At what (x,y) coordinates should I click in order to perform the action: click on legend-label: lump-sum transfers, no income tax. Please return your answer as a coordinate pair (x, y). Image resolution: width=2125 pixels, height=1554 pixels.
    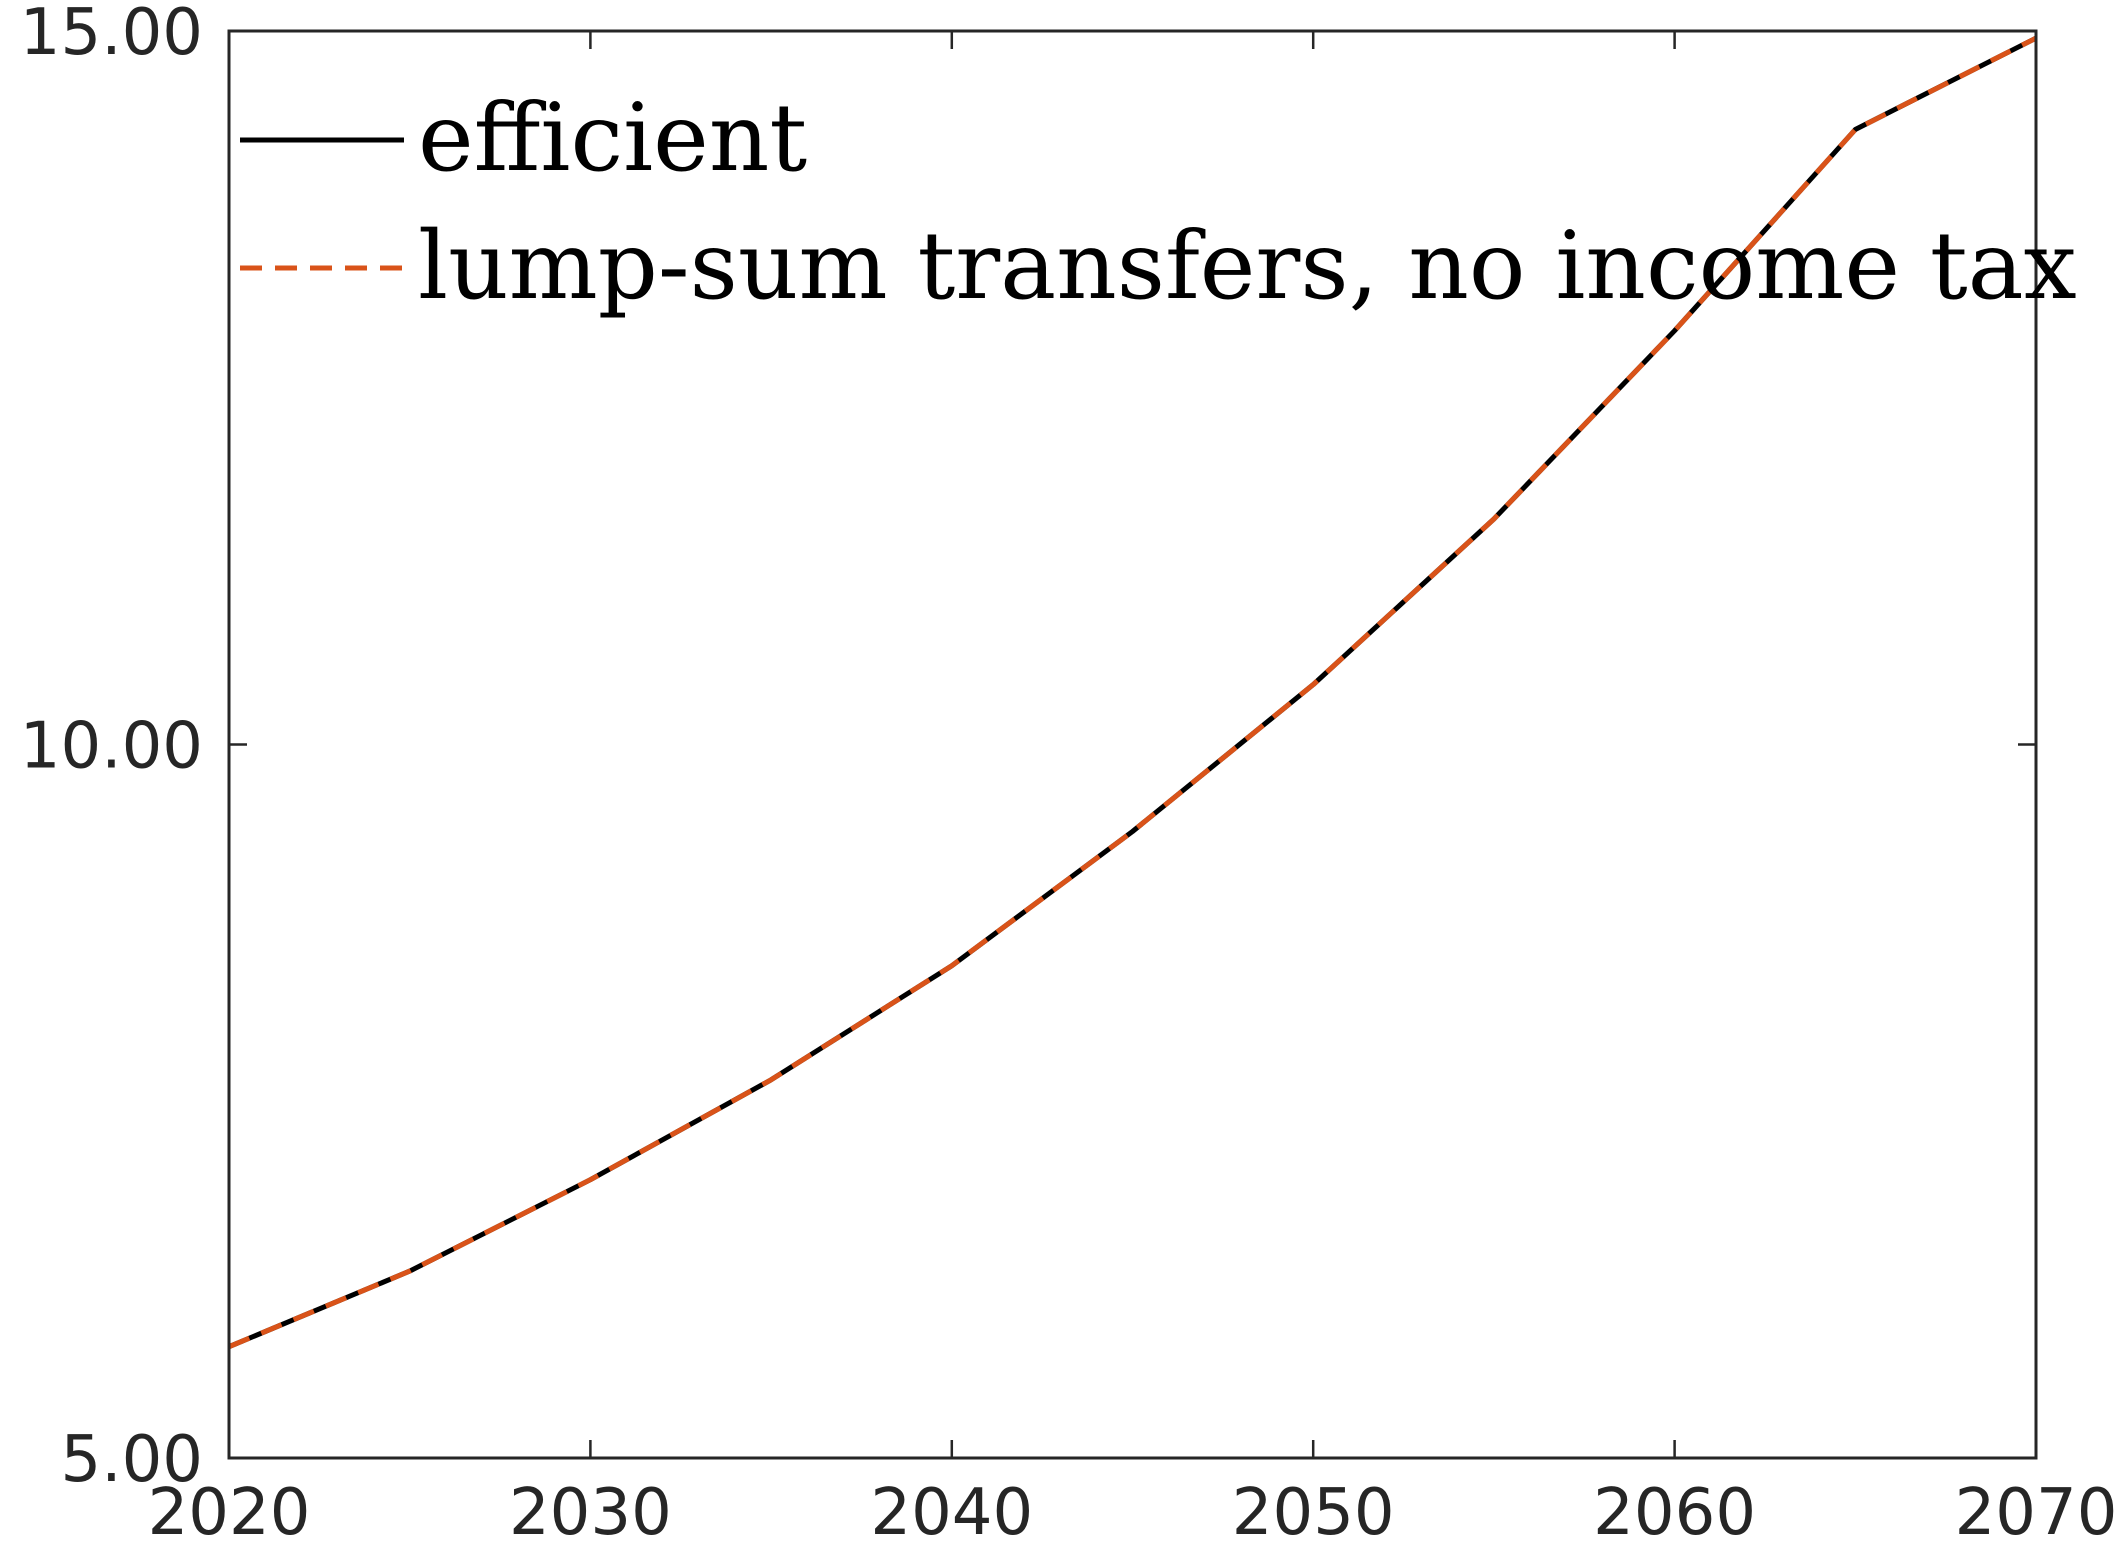
    Looking at the image, I should click on (1247, 266).